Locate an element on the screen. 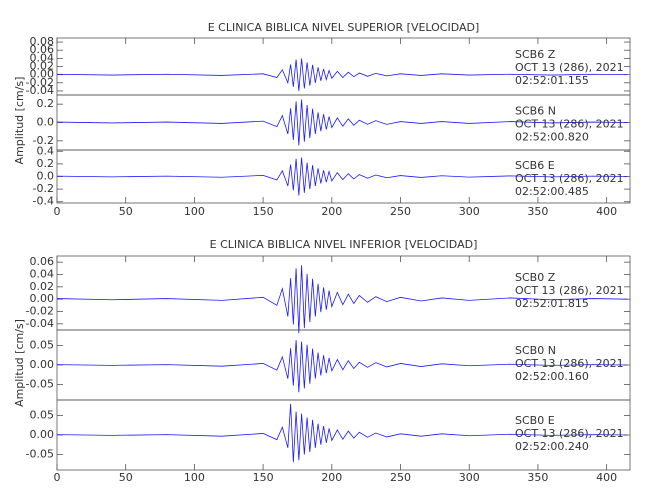 Image resolution: width=650 pixels, height=500 pixels. y-tick-label: 0.4 is located at coordinates (46, 150).